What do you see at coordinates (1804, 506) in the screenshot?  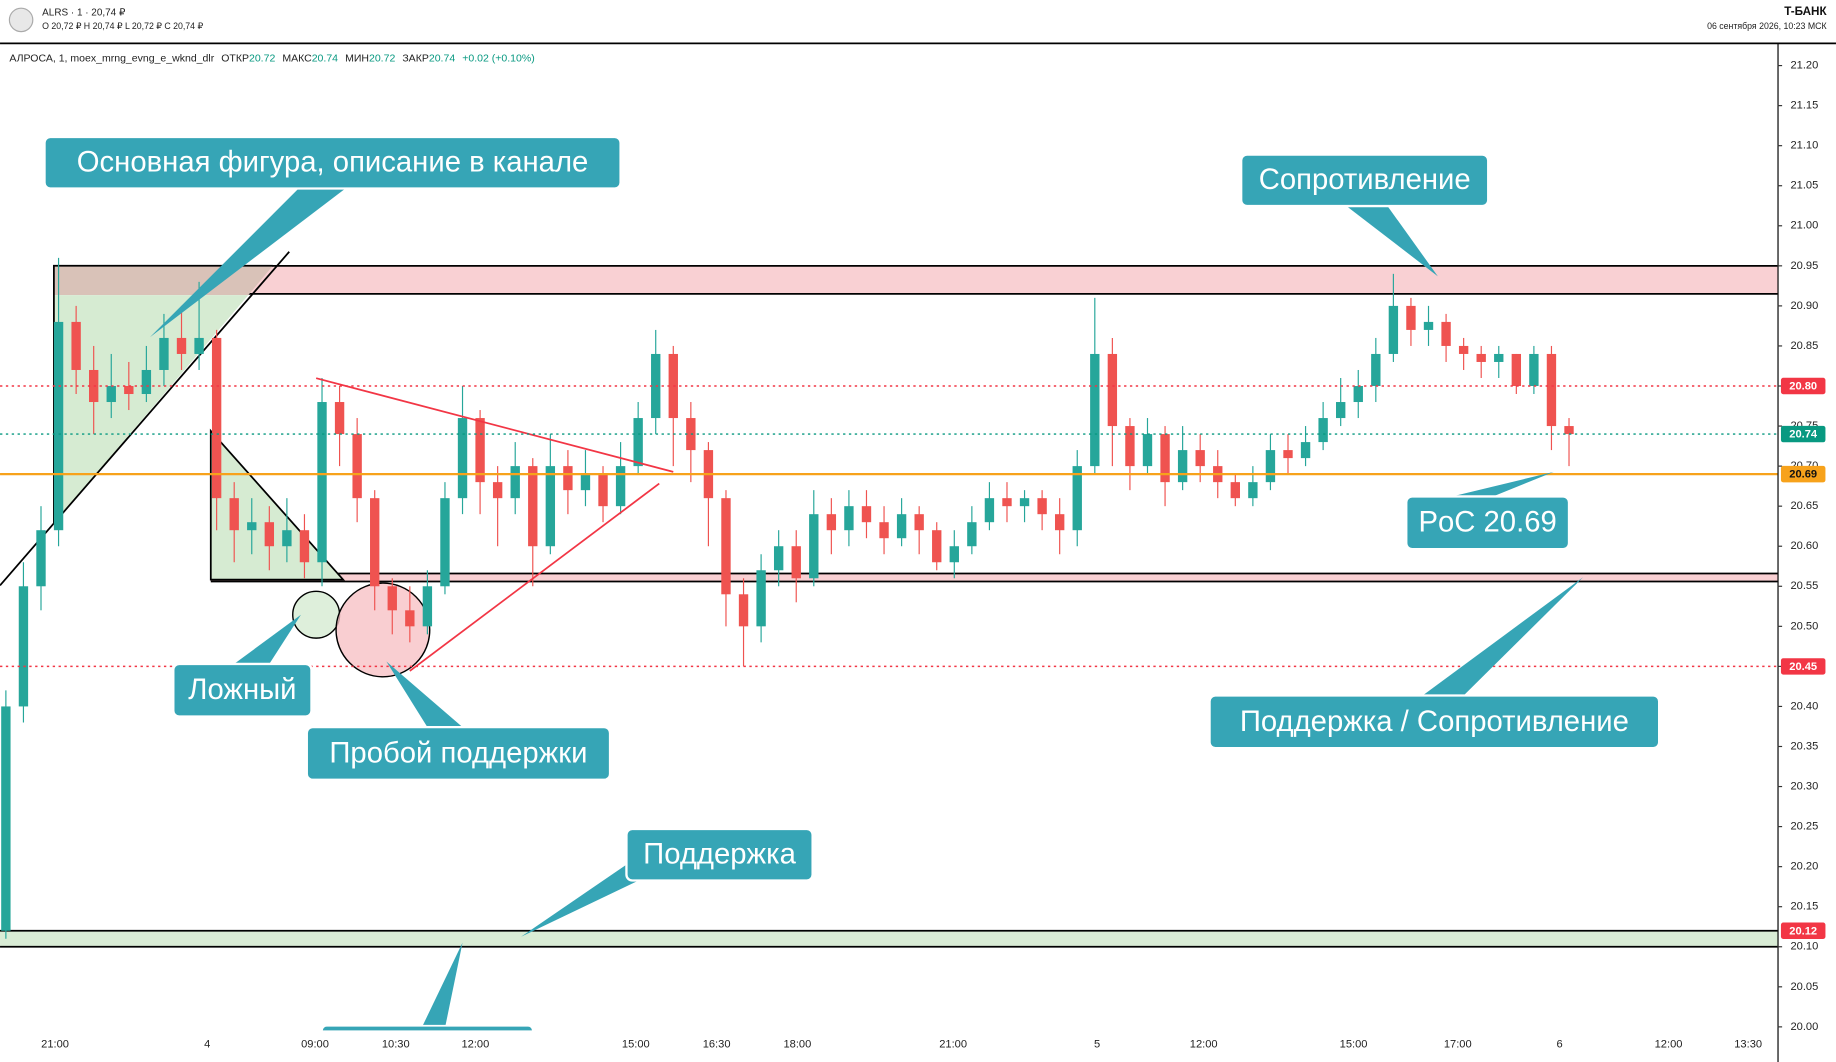 I see `y-tick-label: 20.65` at bounding box center [1804, 506].